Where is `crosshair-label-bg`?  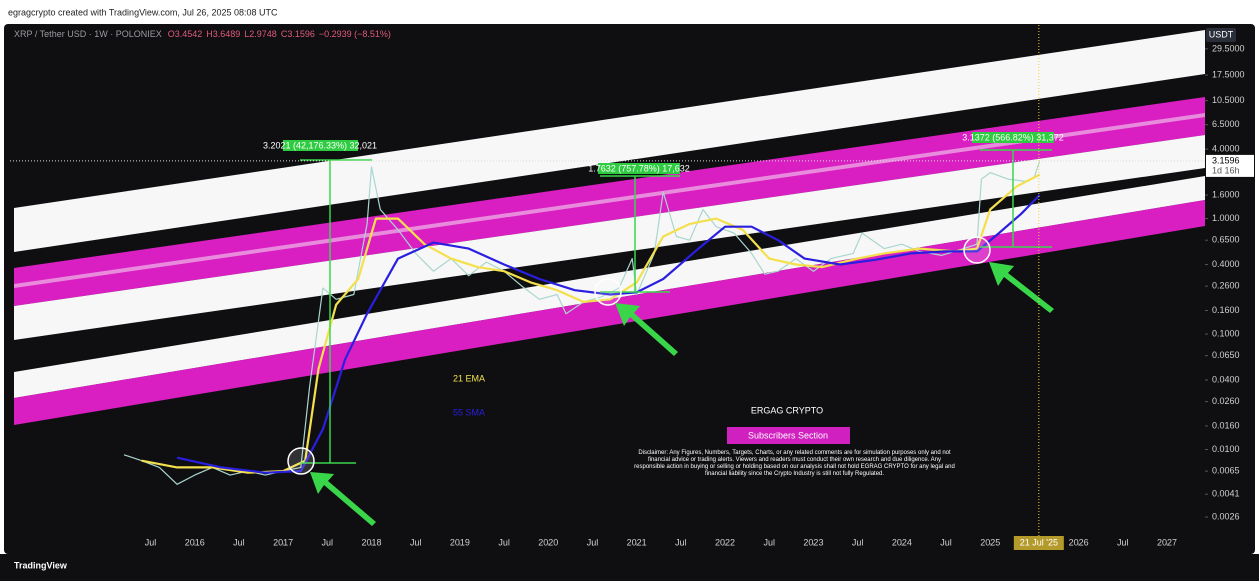
crosshair-label-bg is located at coordinates (1038, 543).